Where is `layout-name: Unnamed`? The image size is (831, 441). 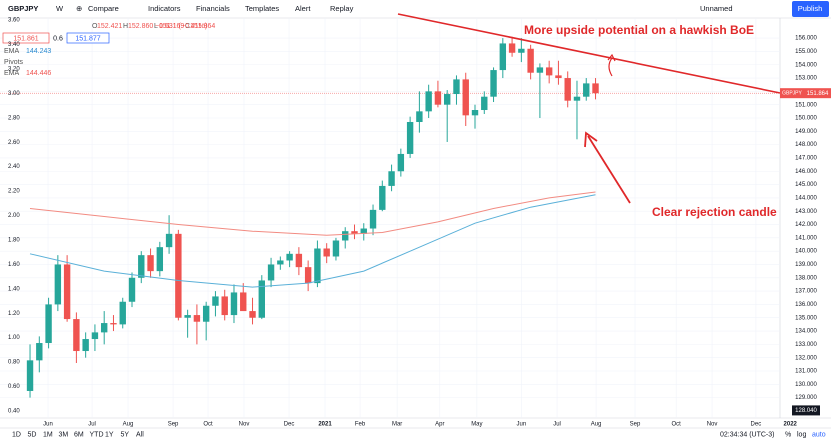
layout-name: Unnamed is located at coordinates (716, 8).